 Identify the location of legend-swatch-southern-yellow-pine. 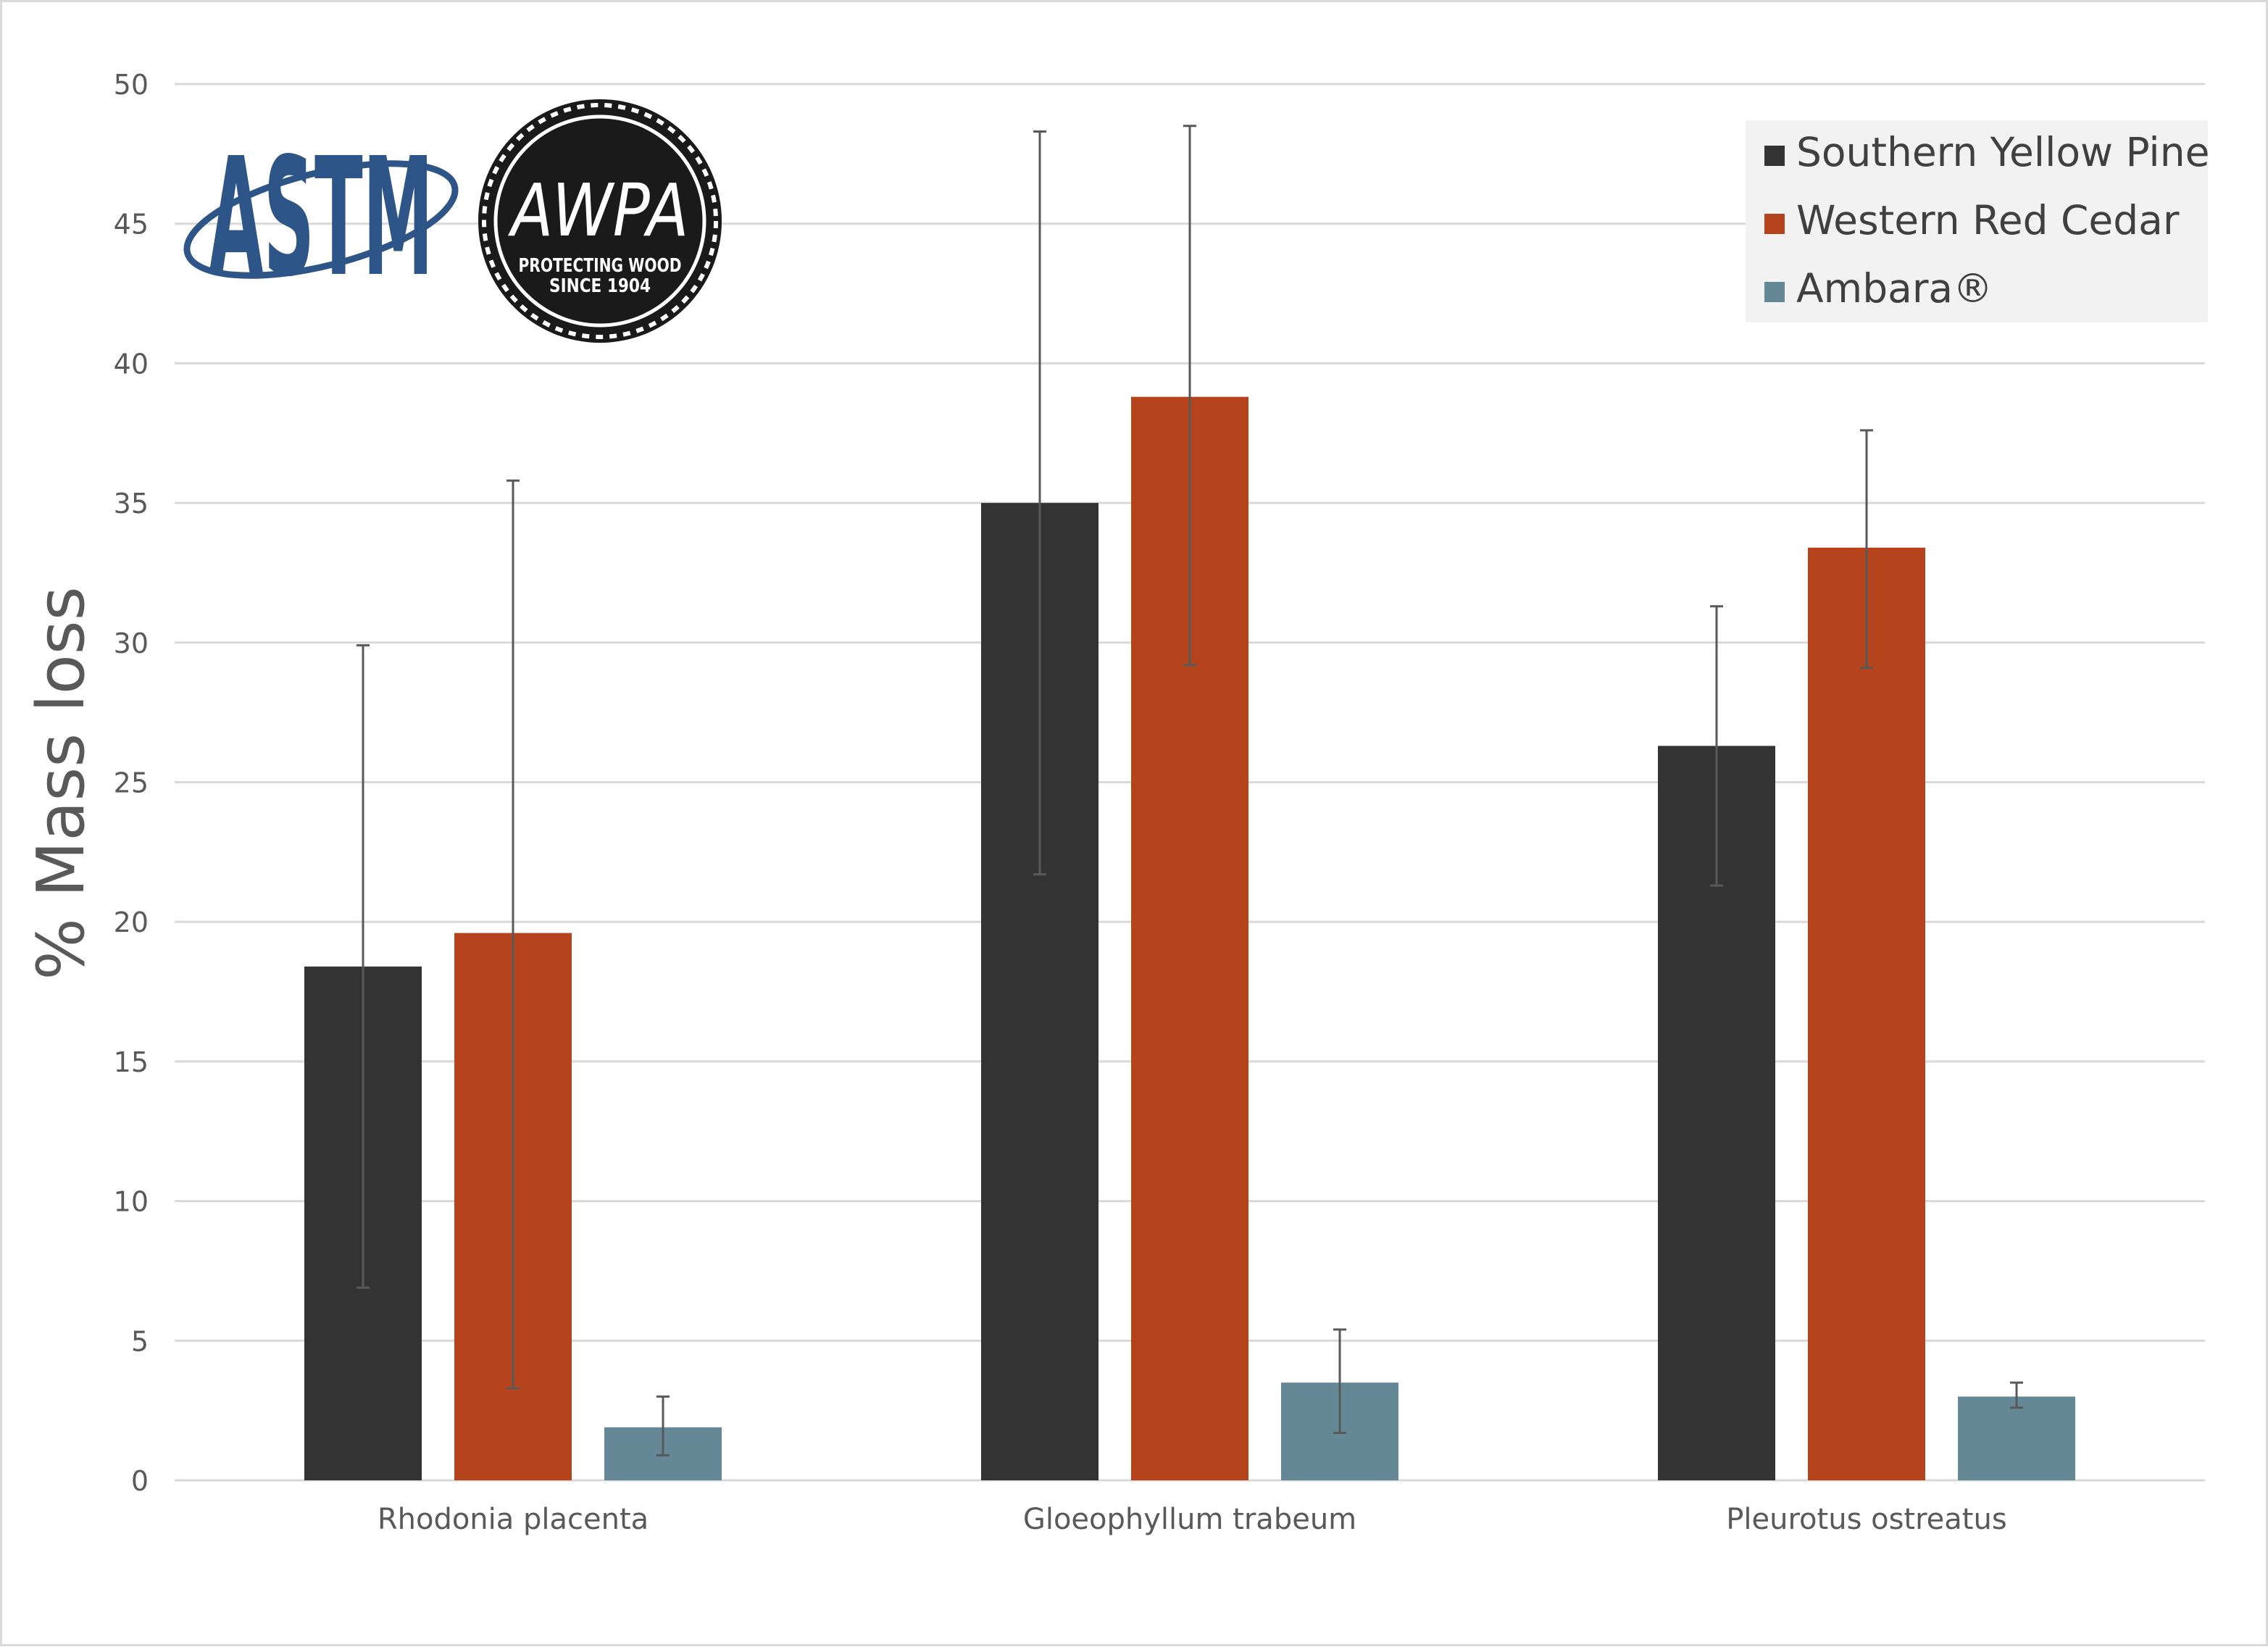
(1775, 156).